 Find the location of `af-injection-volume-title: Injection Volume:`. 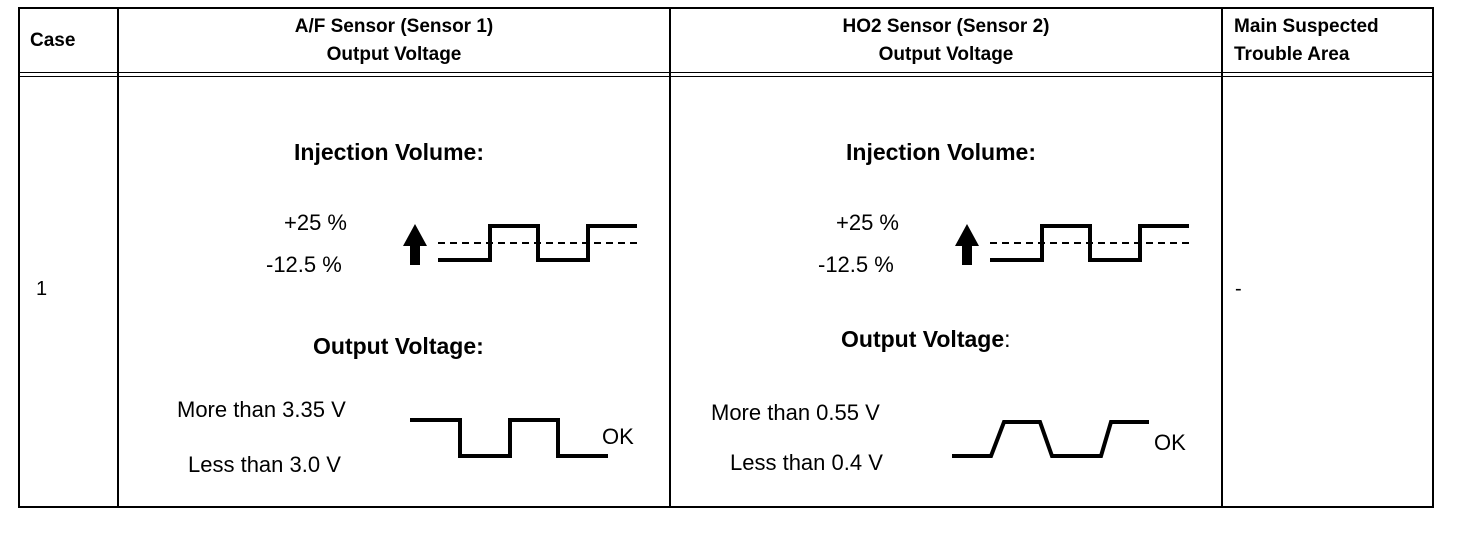

af-injection-volume-title: Injection Volume: is located at coordinates (389, 152).